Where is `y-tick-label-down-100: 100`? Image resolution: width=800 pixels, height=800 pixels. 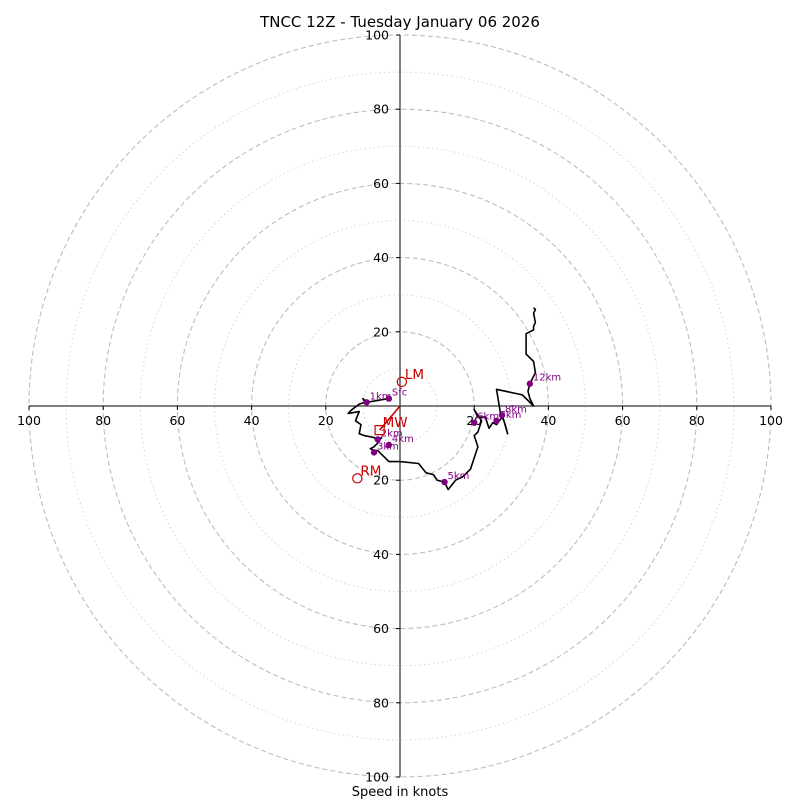
y-tick-label-down-100: 100 is located at coordinates (377, 777).